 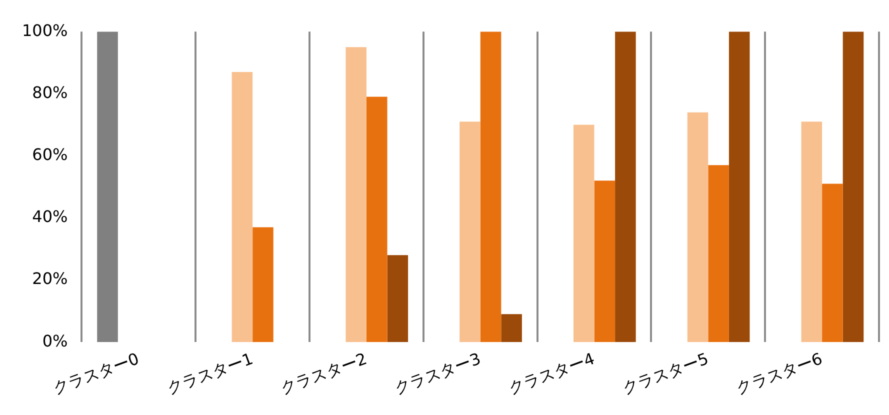 What do you see at coordinates (55, 340) in the screenshot?
I see `y-tick-label: 0%` at bounding box center [55, 340].